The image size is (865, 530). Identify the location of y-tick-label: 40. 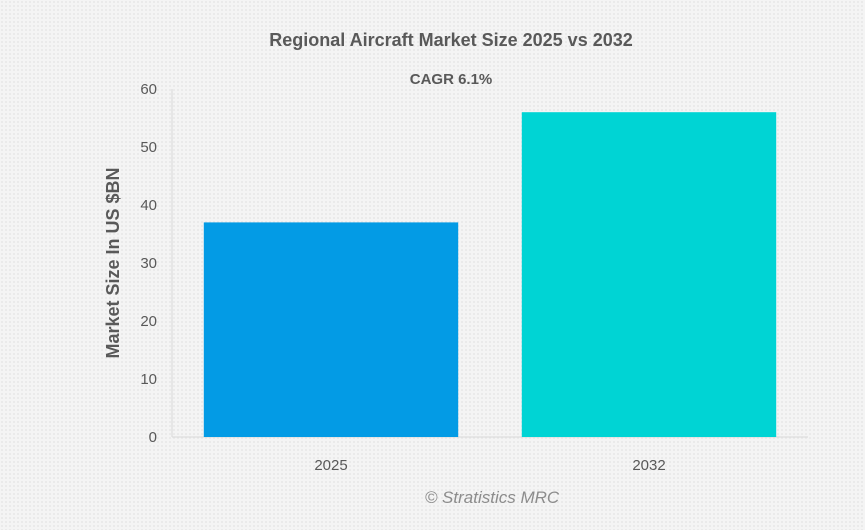
(148, 205).